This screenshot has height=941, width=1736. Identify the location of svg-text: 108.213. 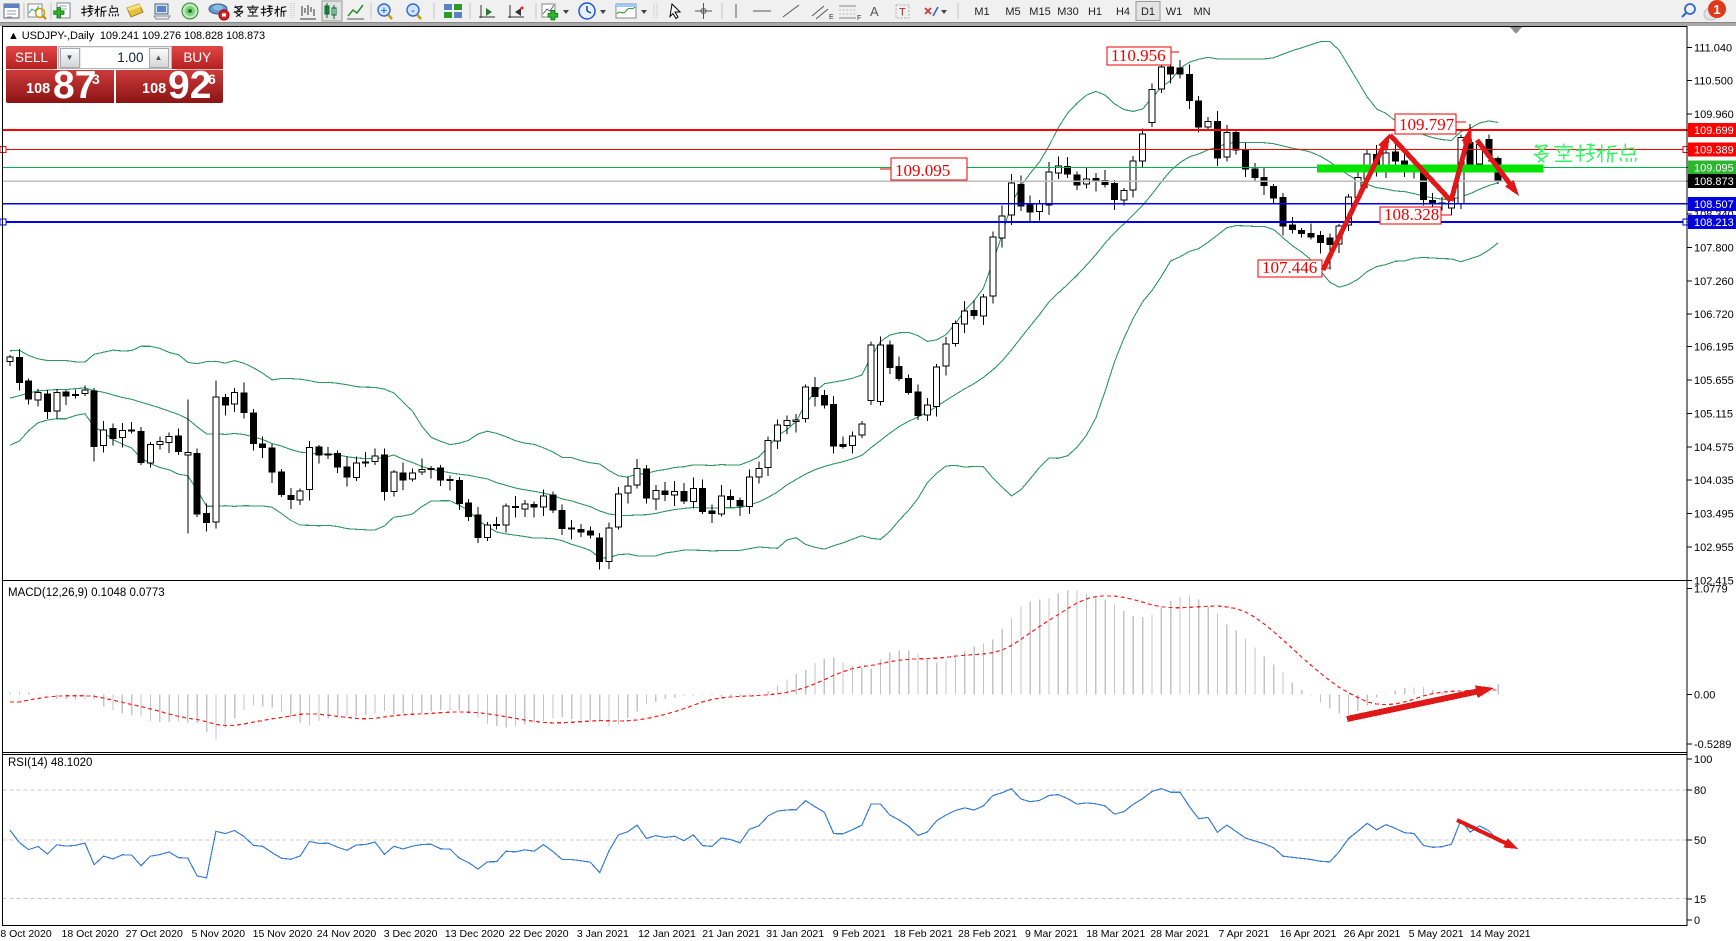
(1714, 223).